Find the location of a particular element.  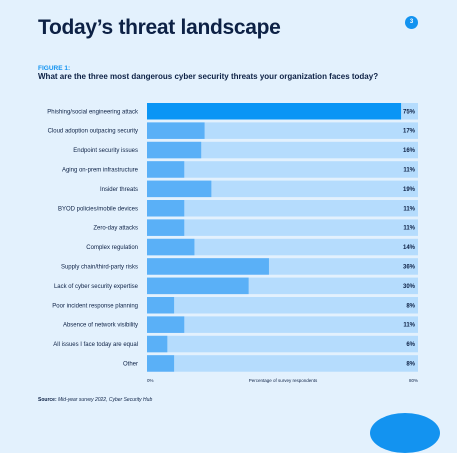

x-tick-max: 80% is located at coordinates (413, 380).